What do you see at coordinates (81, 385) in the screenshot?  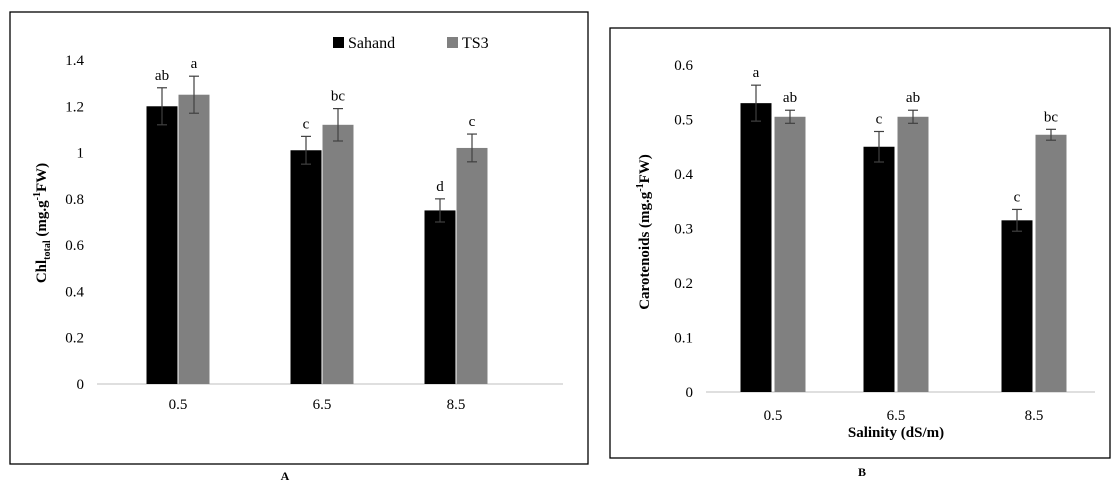 I see `panel-a-y-tick-label: 0` at bounding box center [81, 385].